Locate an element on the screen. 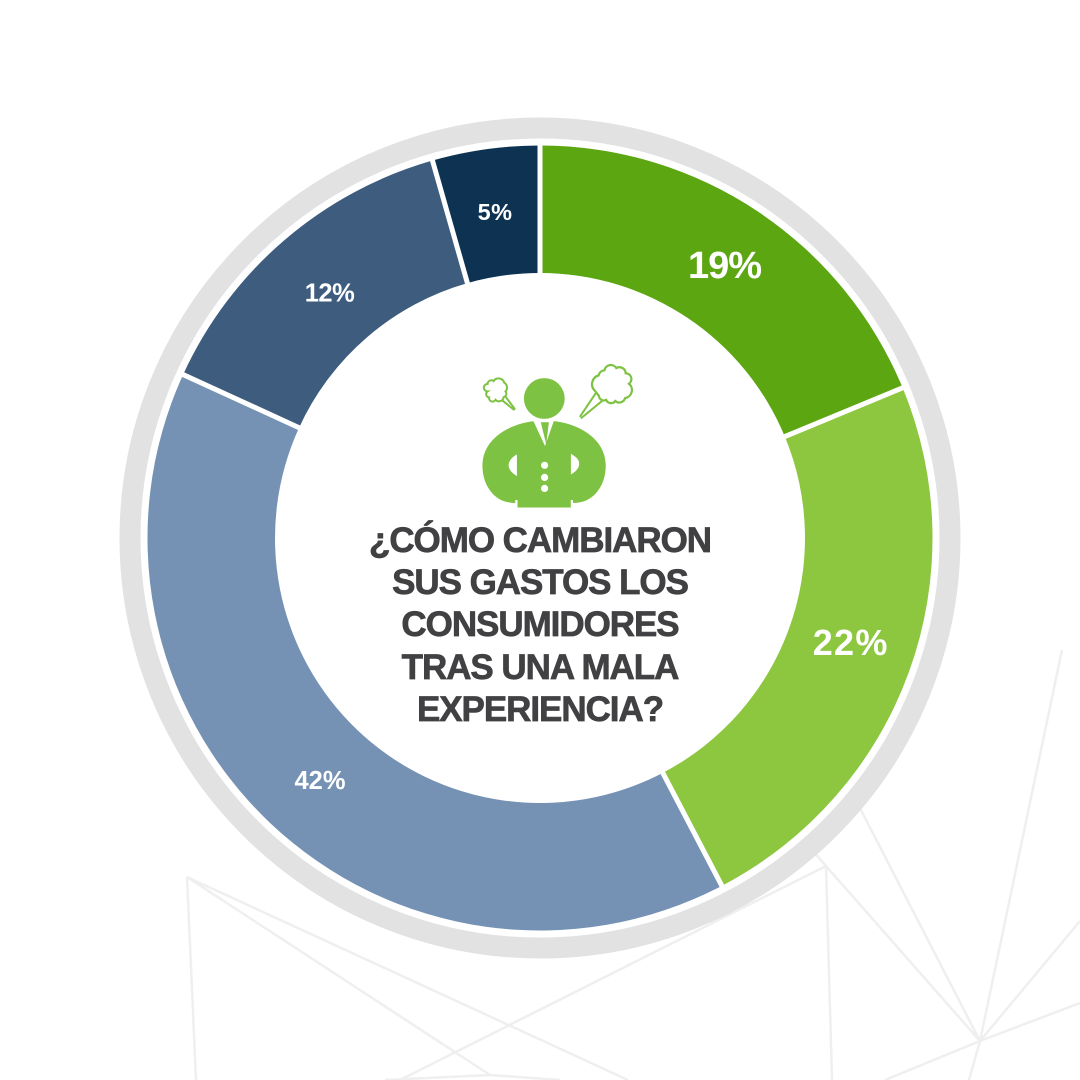 This screenshot has height=1080, width=1080. svg-text: 19% is located at coordinates (724, 266).